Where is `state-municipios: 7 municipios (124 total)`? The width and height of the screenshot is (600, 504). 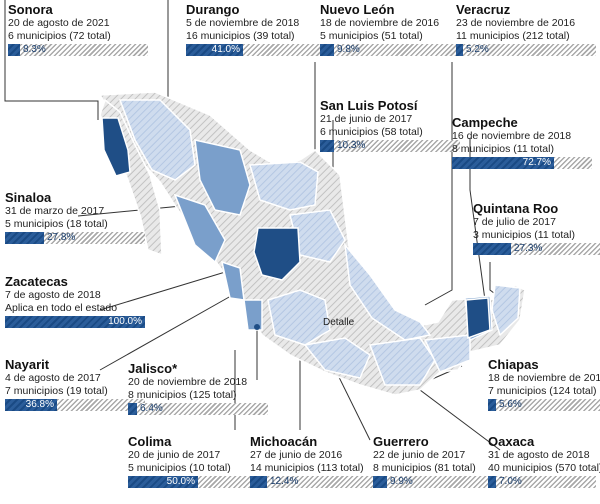
state-municipios: 7 municipios (124 total) is located at coordinates (542, 390).